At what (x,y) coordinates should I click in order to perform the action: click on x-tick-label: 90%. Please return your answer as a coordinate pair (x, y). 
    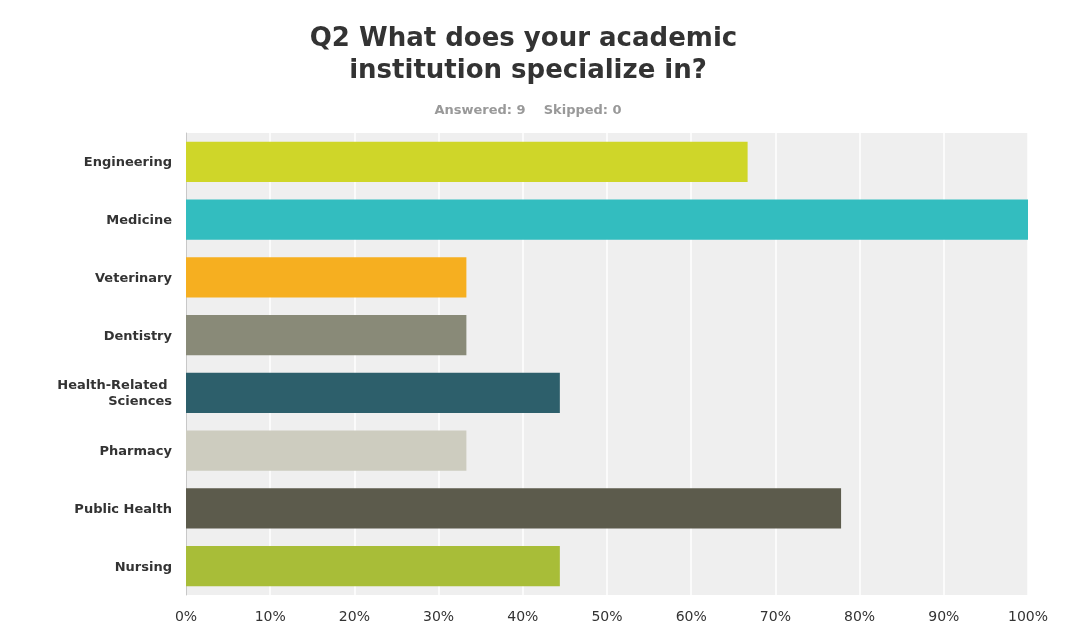
    Looking at the image, I should click on (944, 616).